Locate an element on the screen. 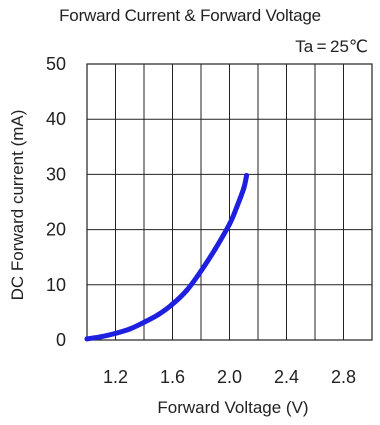 Image resolution: width=380 pixels, height=425 pixels. y-tick-label: 0 is located at coordinates (61, 340).